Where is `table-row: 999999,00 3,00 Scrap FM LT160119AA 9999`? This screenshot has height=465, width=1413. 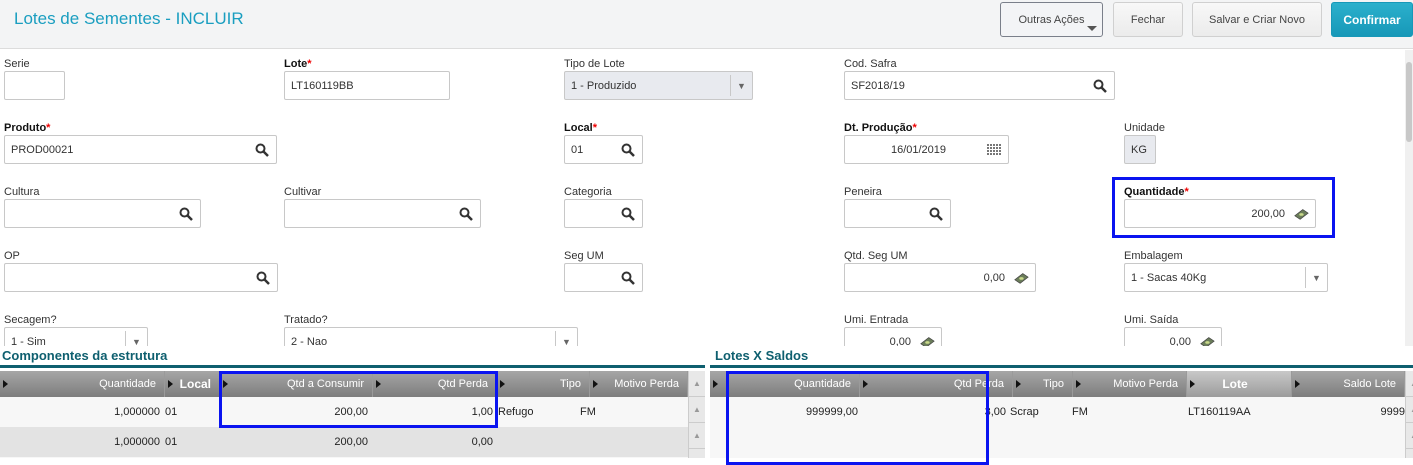
table-row: 999999,00 3,00 Scrap FM LT160119AA 9999 is located at coordinates (1061, 412).